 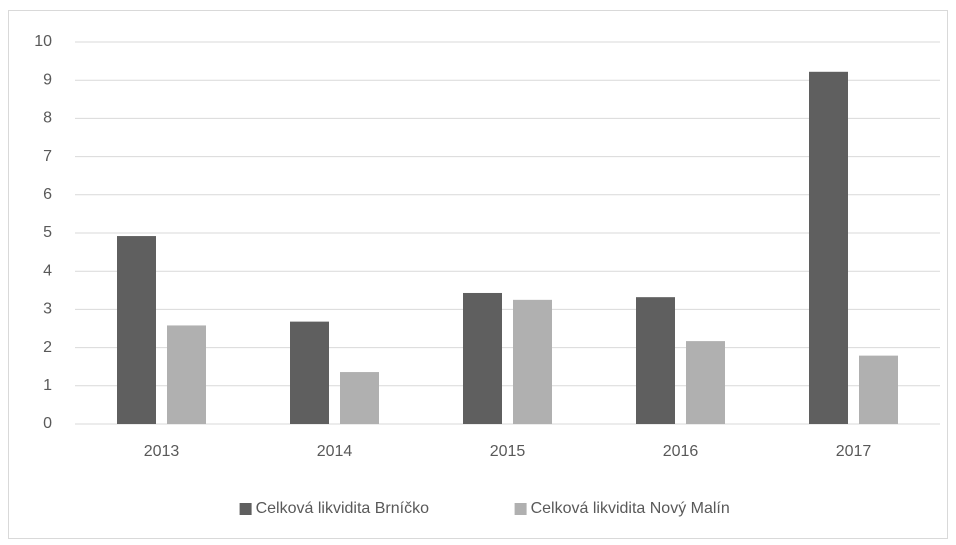 I want to click on x-tick-label: 2015, so click(x=508, y=451).